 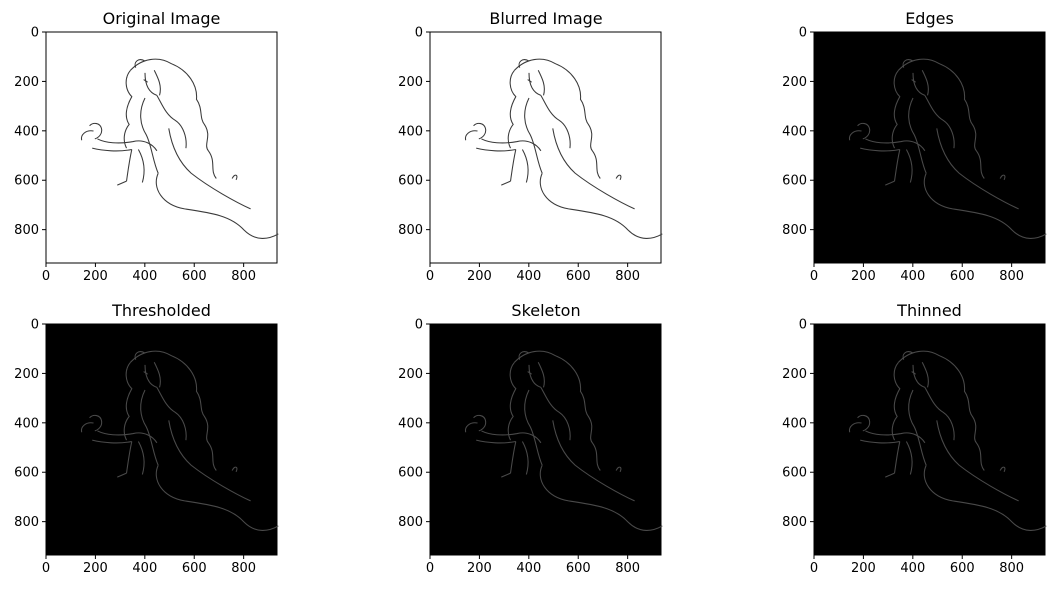 What do you see at coordinates (545, 147) in the screenshot?
I see `image-area` at bounding box center [545, 147].